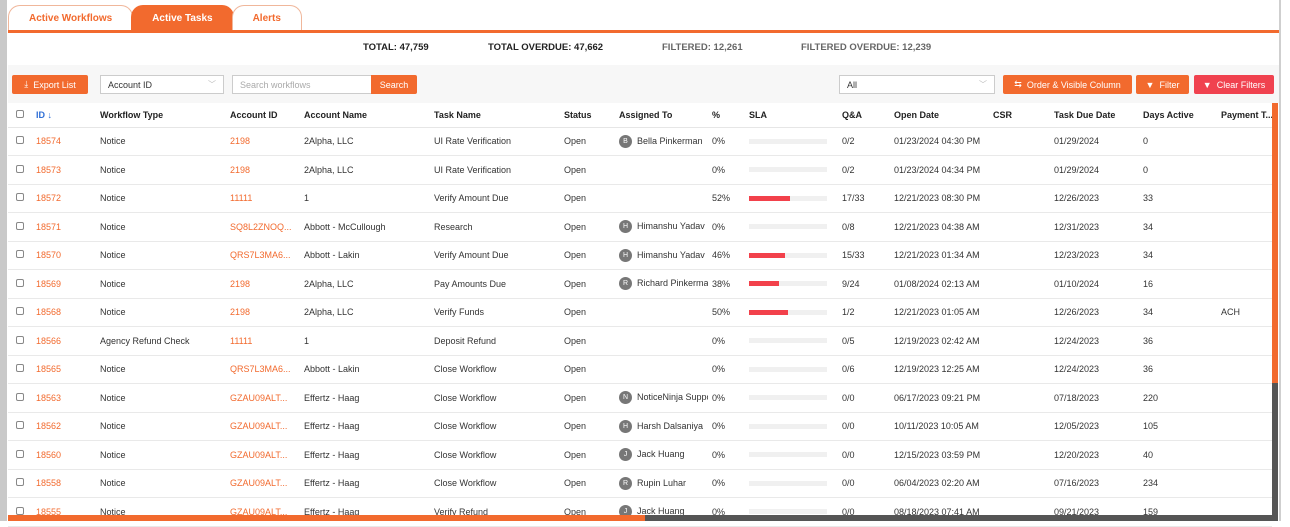  I want to click on column-header-workflow-type: Workflow Type, so click(161, 115).